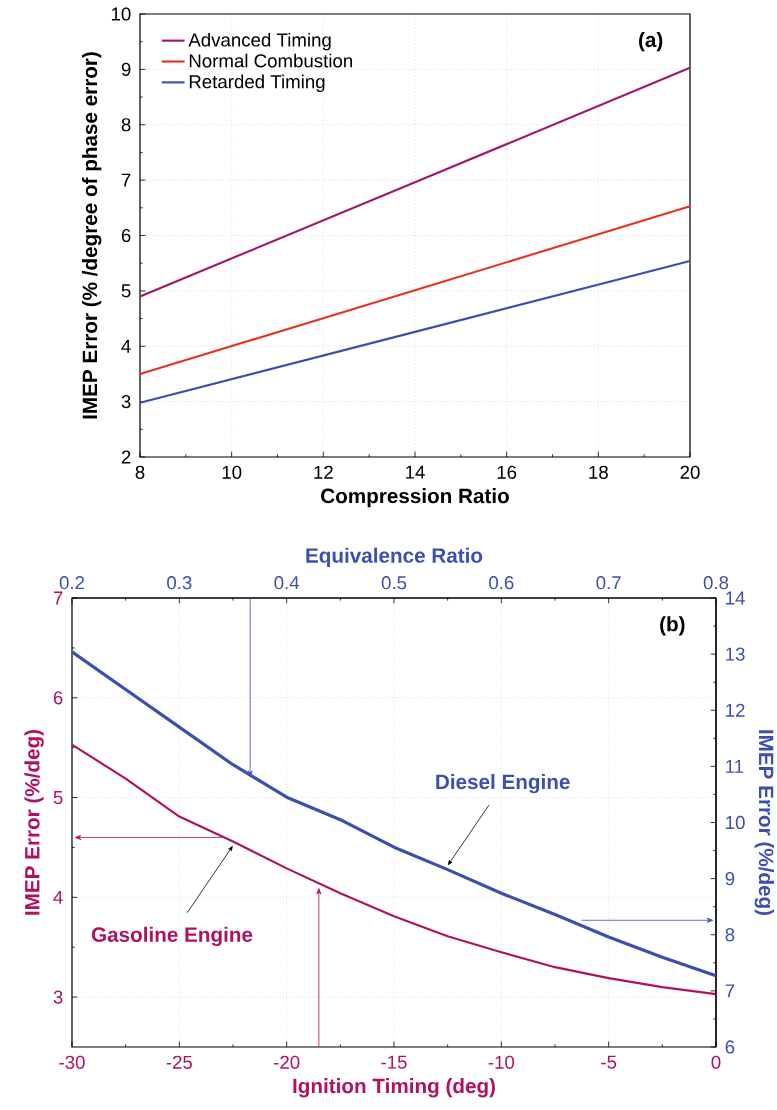 The image size is (777, 1110). What do you see at coordinates (394, 557) in the screenshot?
I see `x2-axis-title: Equivalence Ratio` at bounding box center [394, 557].